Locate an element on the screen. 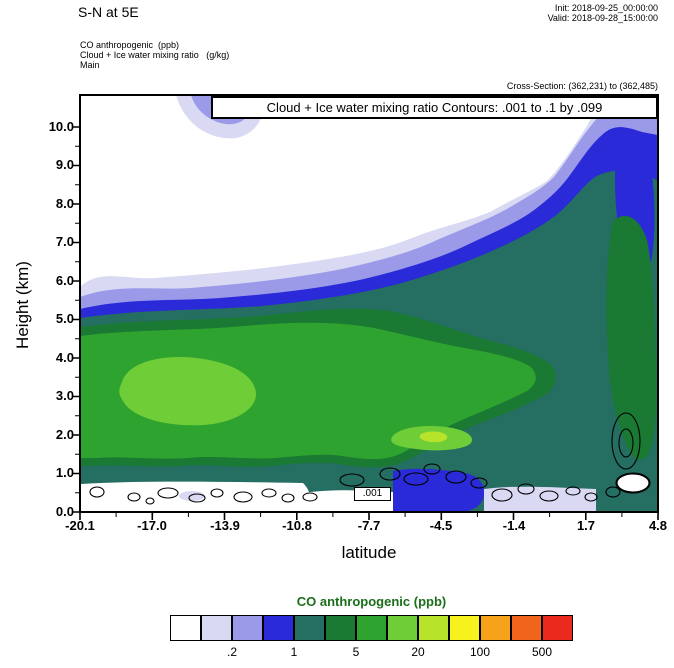 This screenshot has height=668, width=674. colorbar-tick-label: .2 is located at coordinates (231, 652).